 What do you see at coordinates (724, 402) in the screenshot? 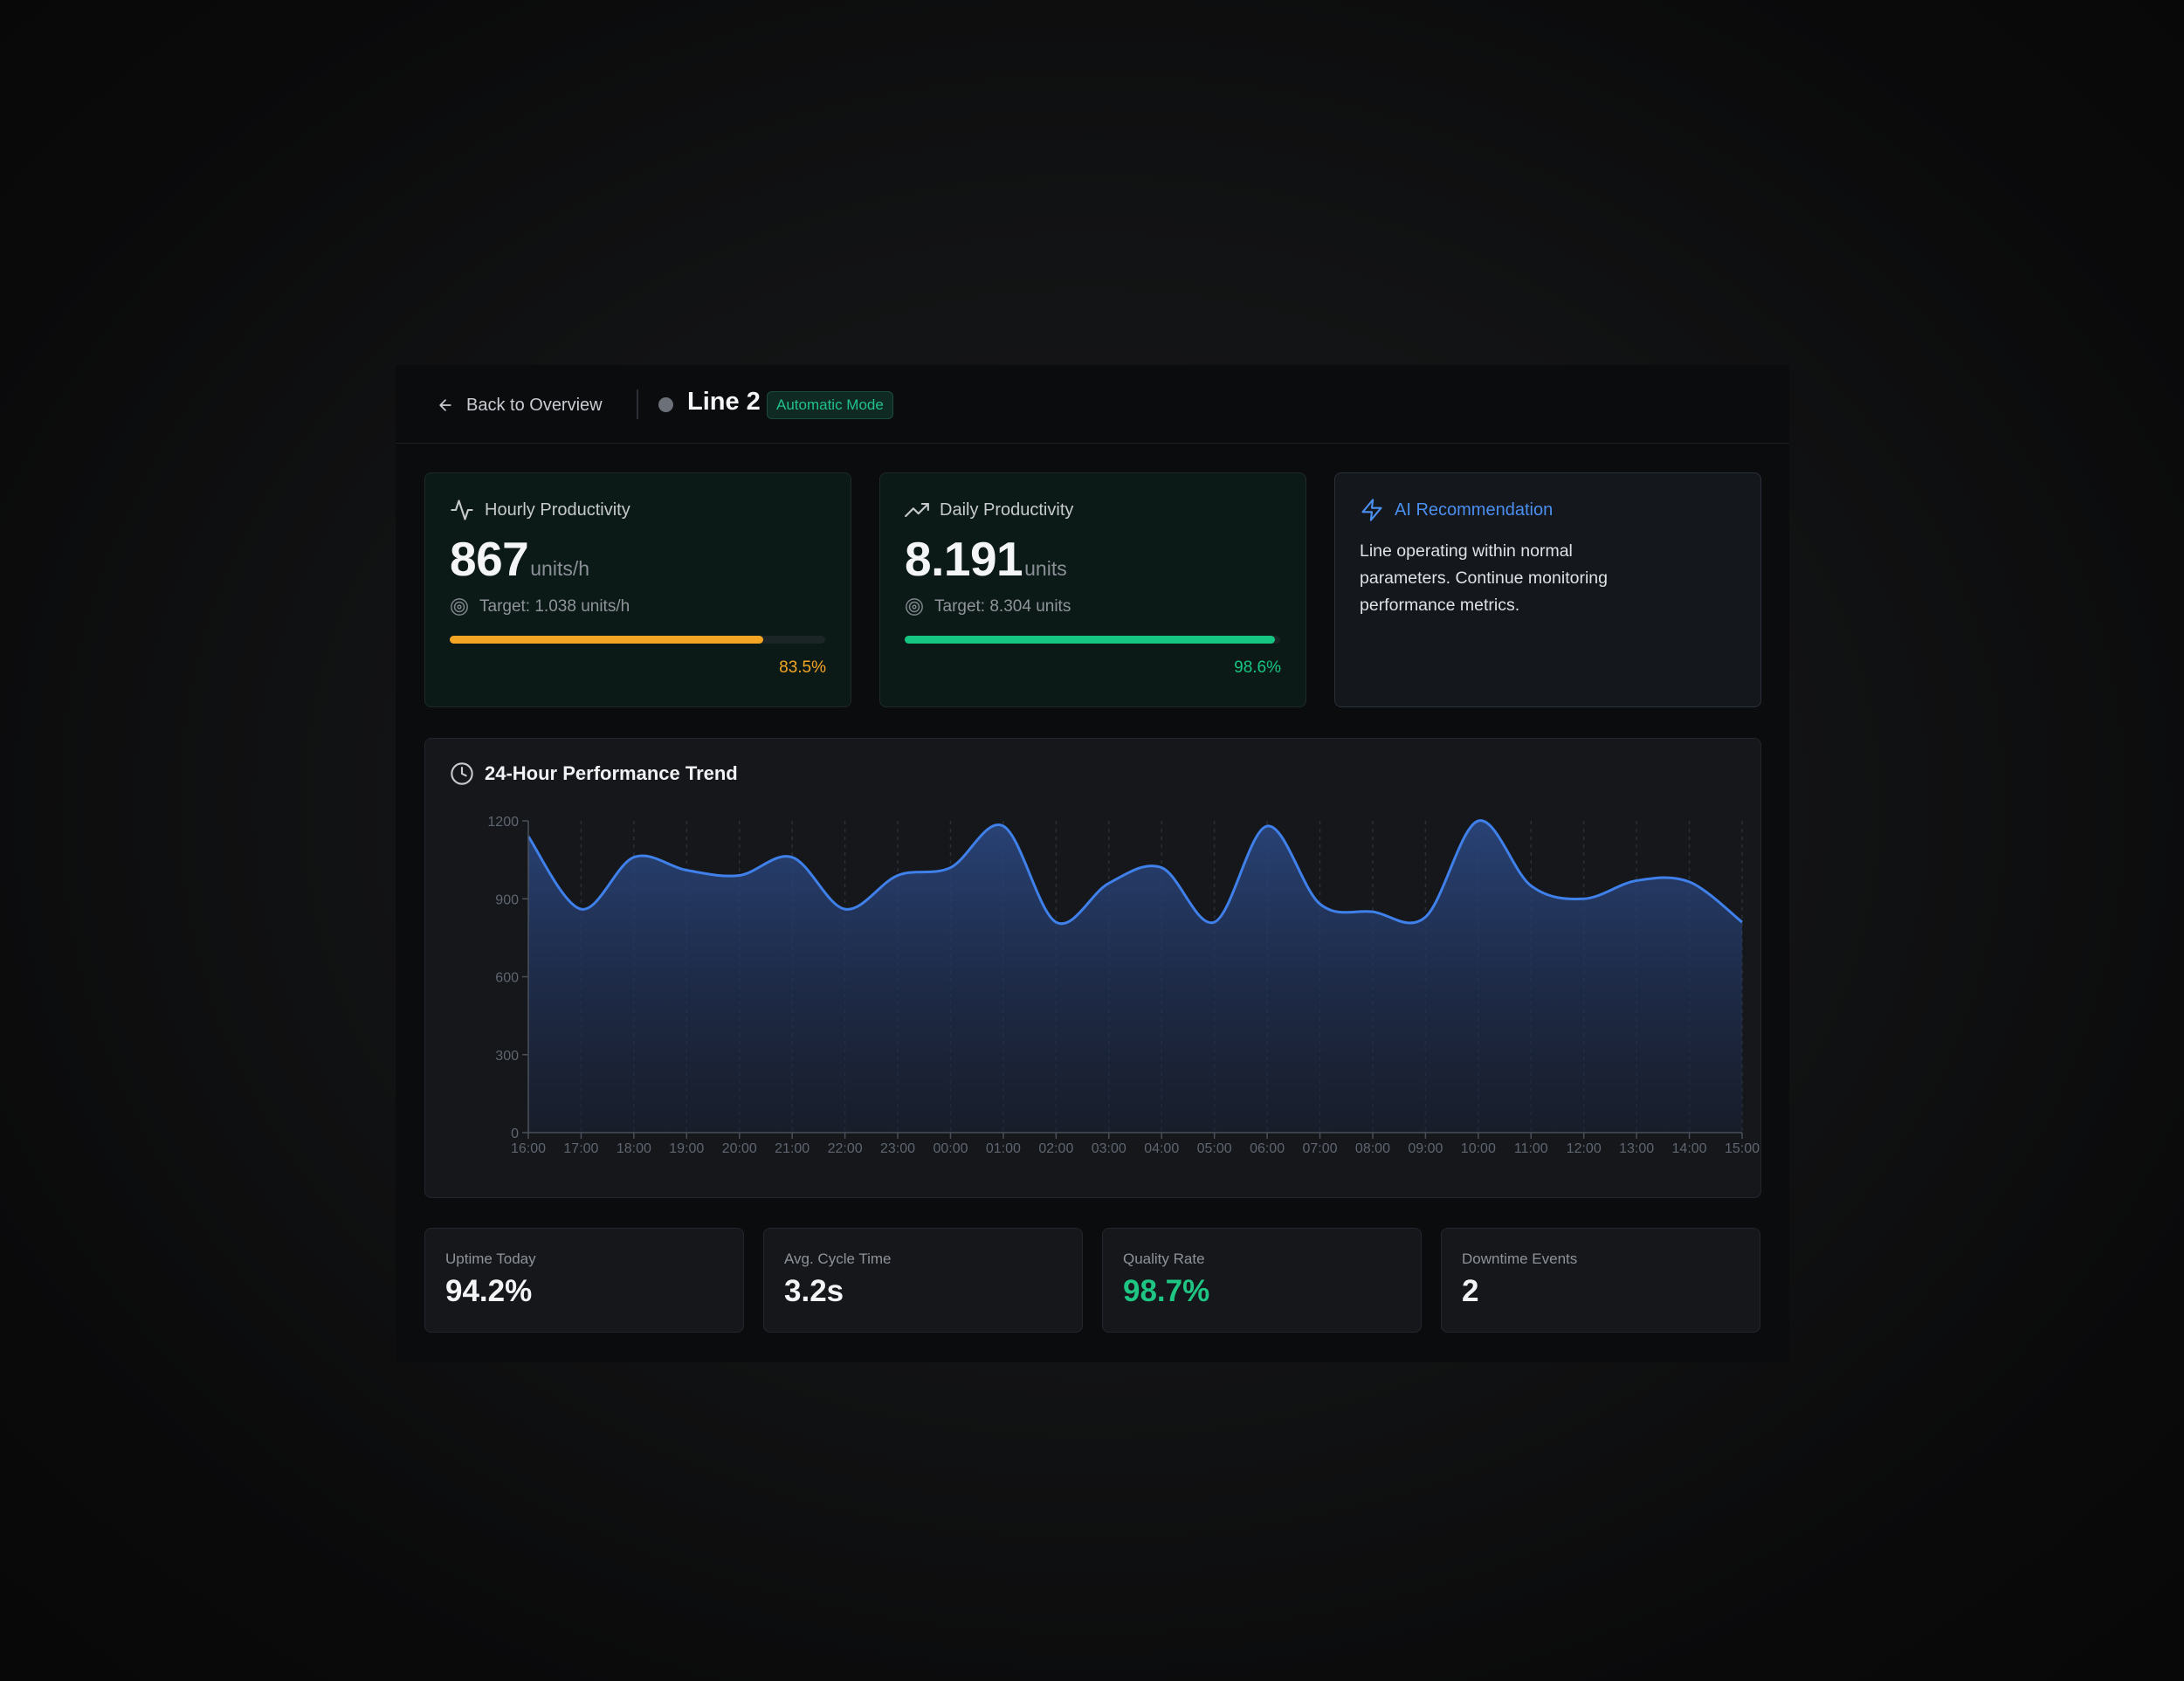
I see `page-title: Line 2` at bounding box center [724, 402].